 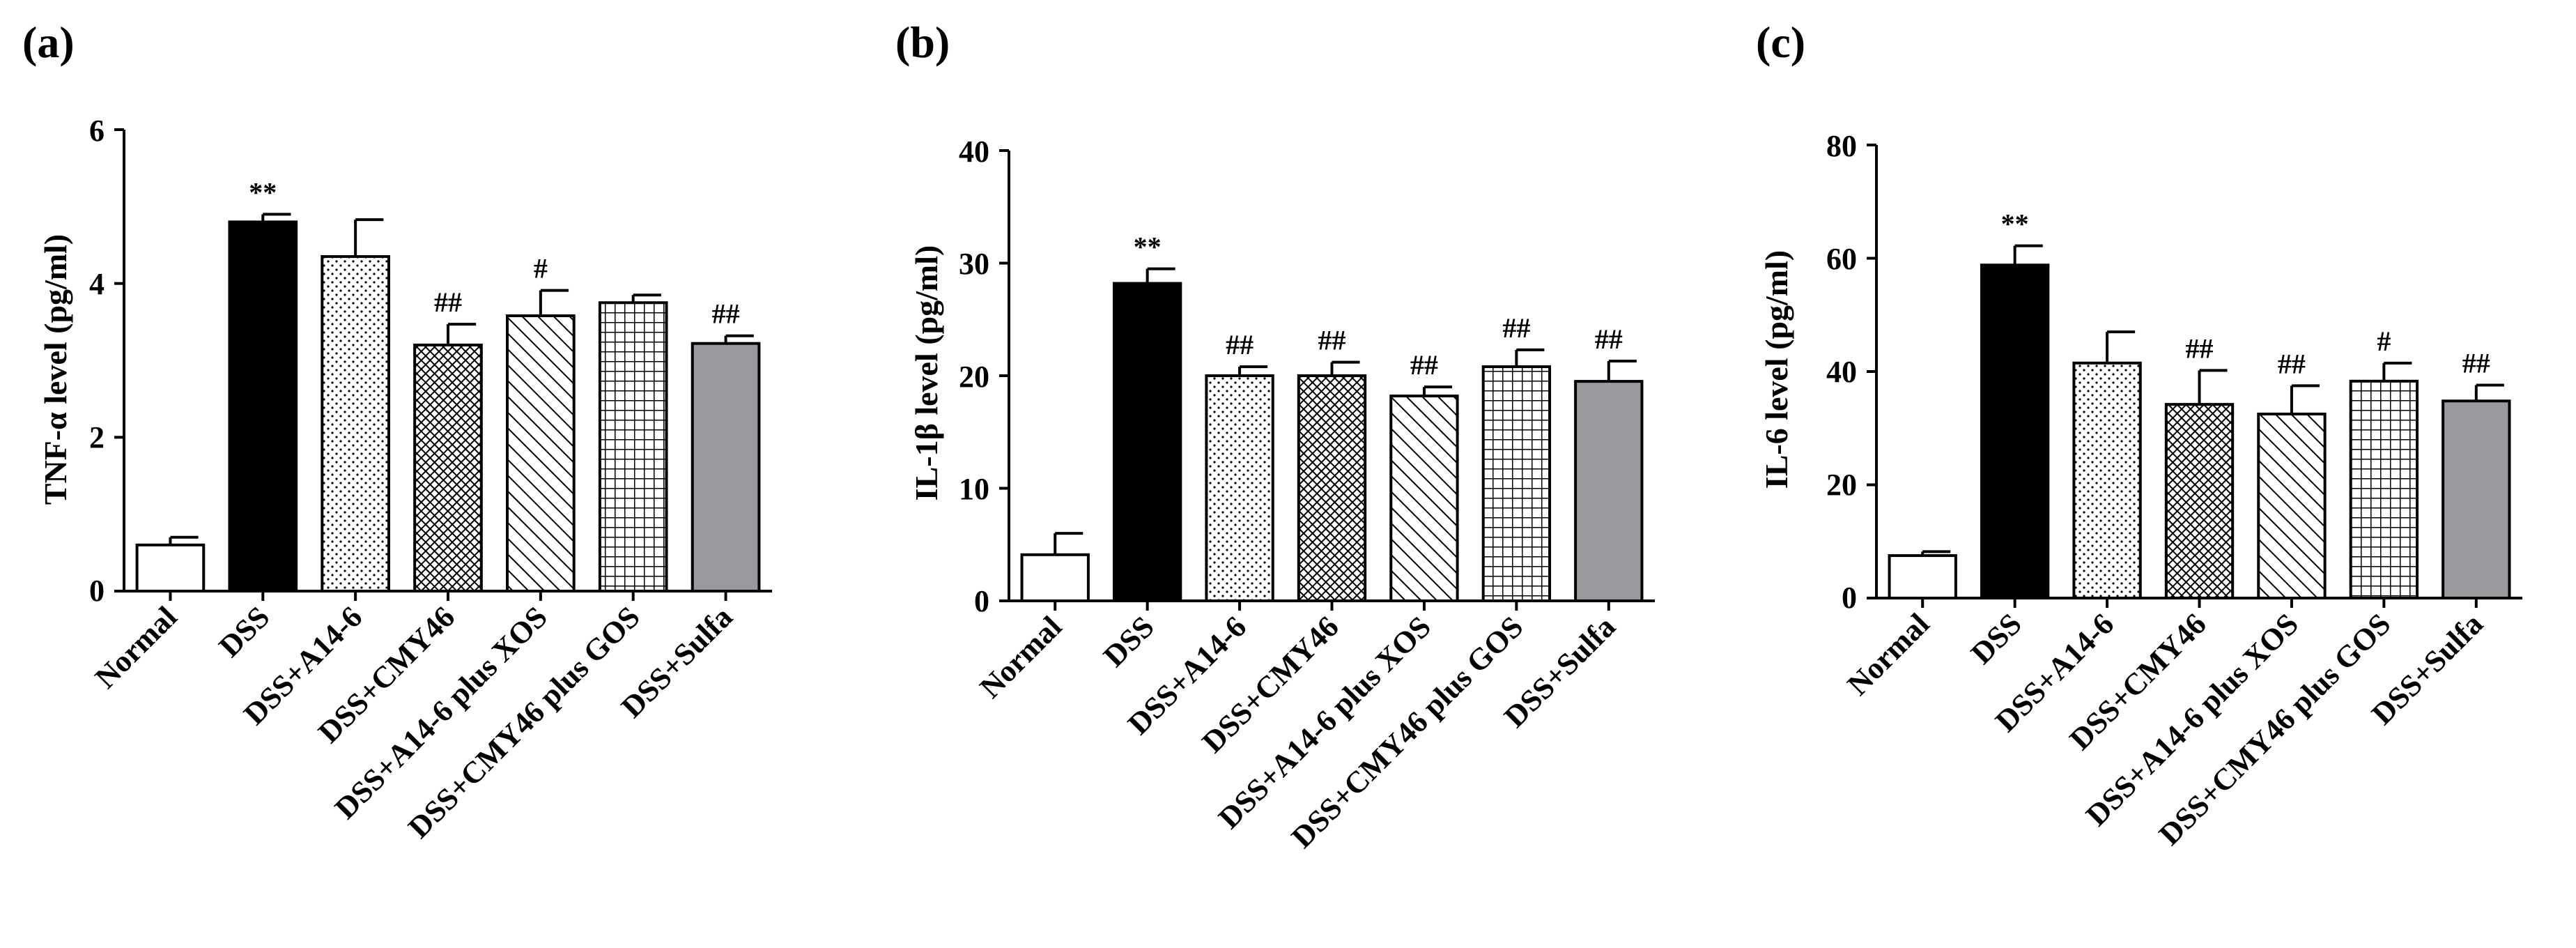 What do you see at coordinates (926, 373) in the screenshot?
I see `y-axis-label: IL-1β level (pg/ml)` at bounding box center [926, 373].